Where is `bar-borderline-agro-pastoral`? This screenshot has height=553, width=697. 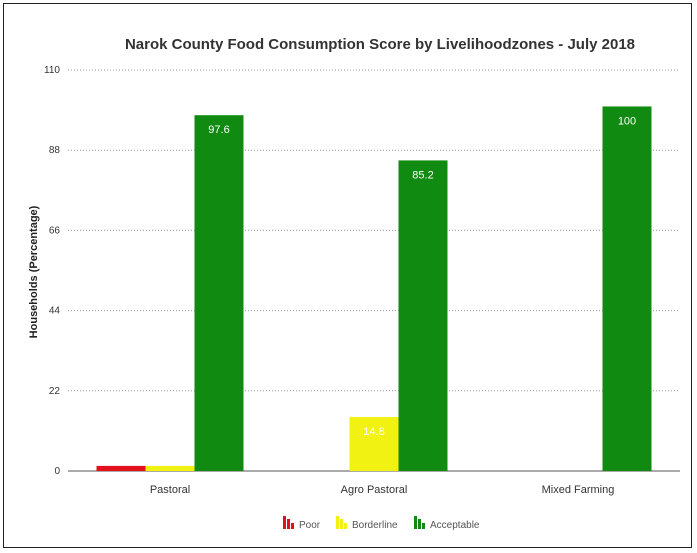 bar-borderline-agro-pastoral is located at coordinates (374, 444).